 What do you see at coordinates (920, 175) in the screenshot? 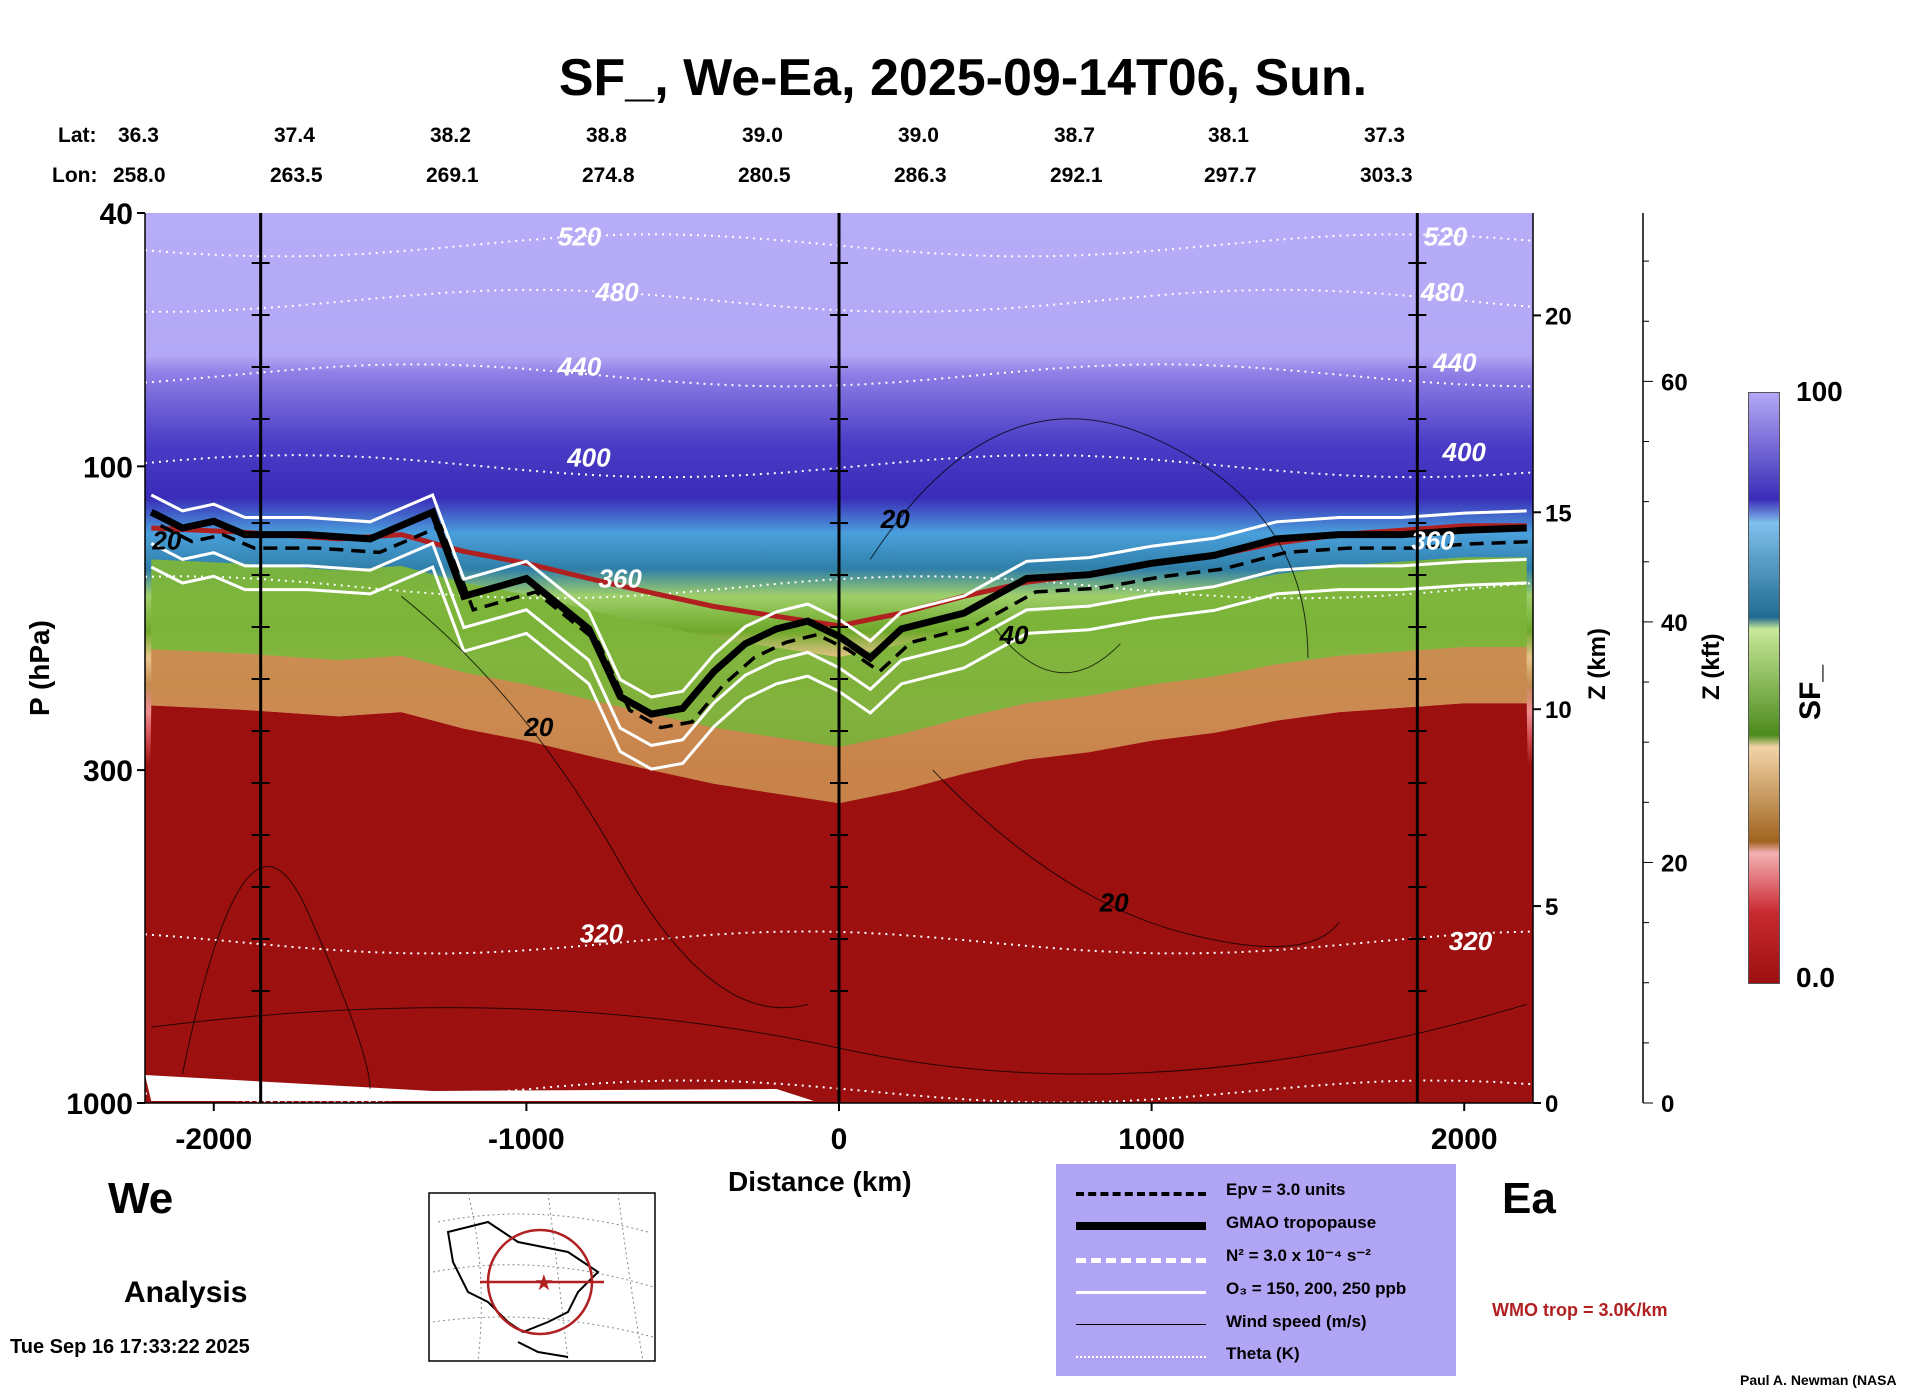
I see `lon-value: 286.3` at bounding box center [920, 175].